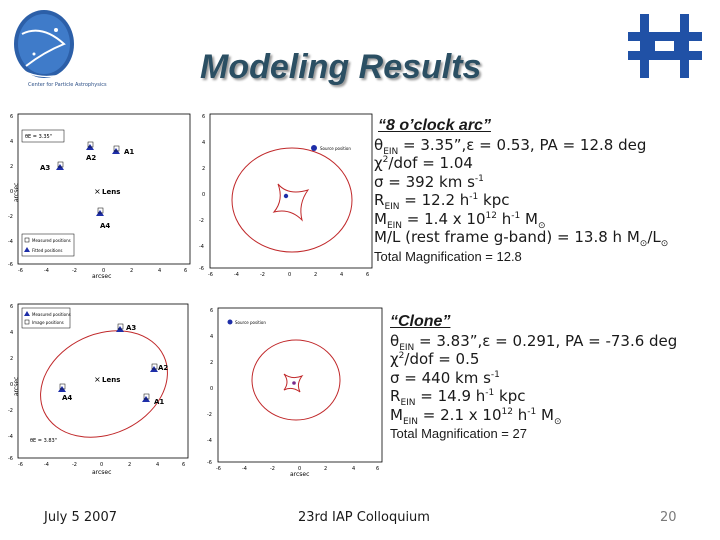 This screenshot has height=540, width=720. What do you see at coordinates (458, 397) in the screenshot?
I see `clone-radius: REIN = 14.9 h-1 kpc` at bounding box center [458, 397].